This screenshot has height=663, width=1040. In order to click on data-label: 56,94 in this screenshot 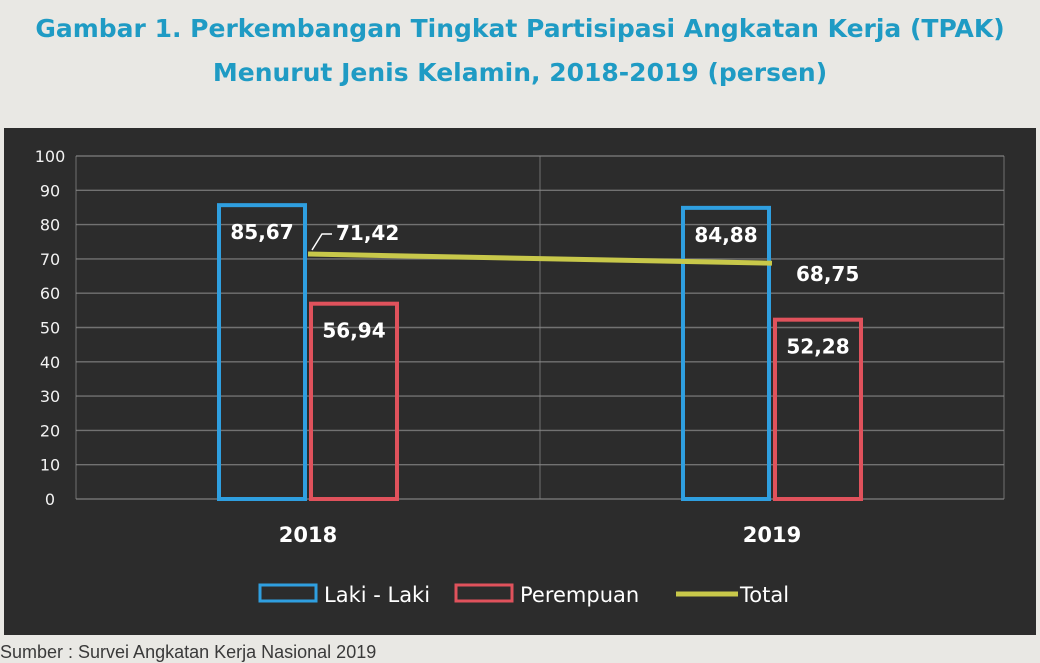, I will do `click(353, 331)`.